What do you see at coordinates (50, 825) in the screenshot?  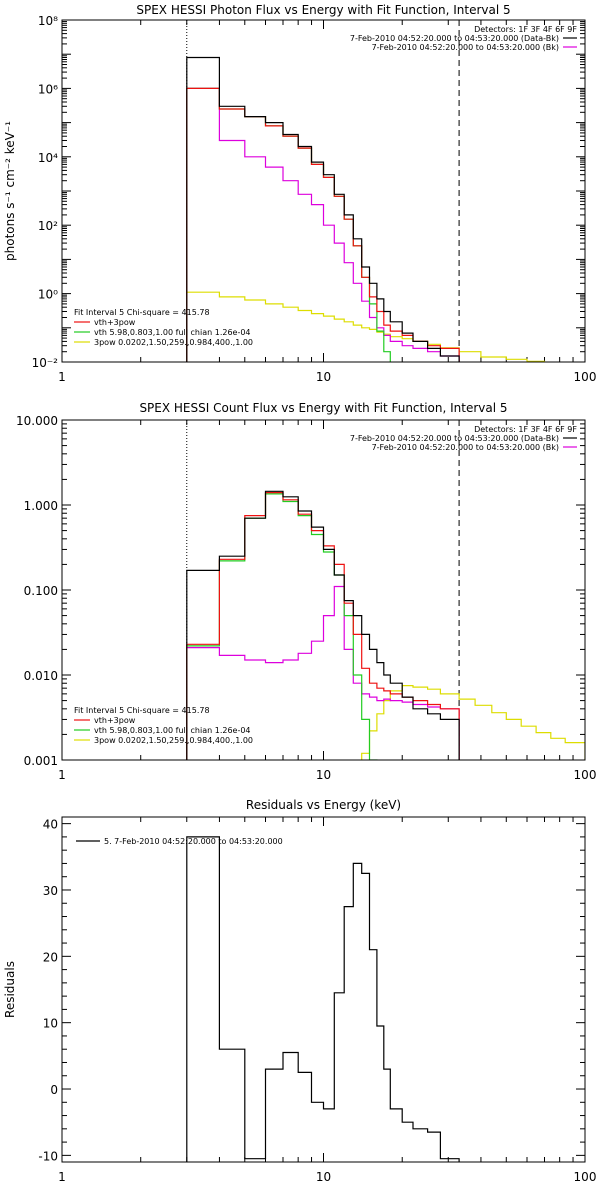 I see `residuals-ytick-label: 40` at bounding box center [50, 825].